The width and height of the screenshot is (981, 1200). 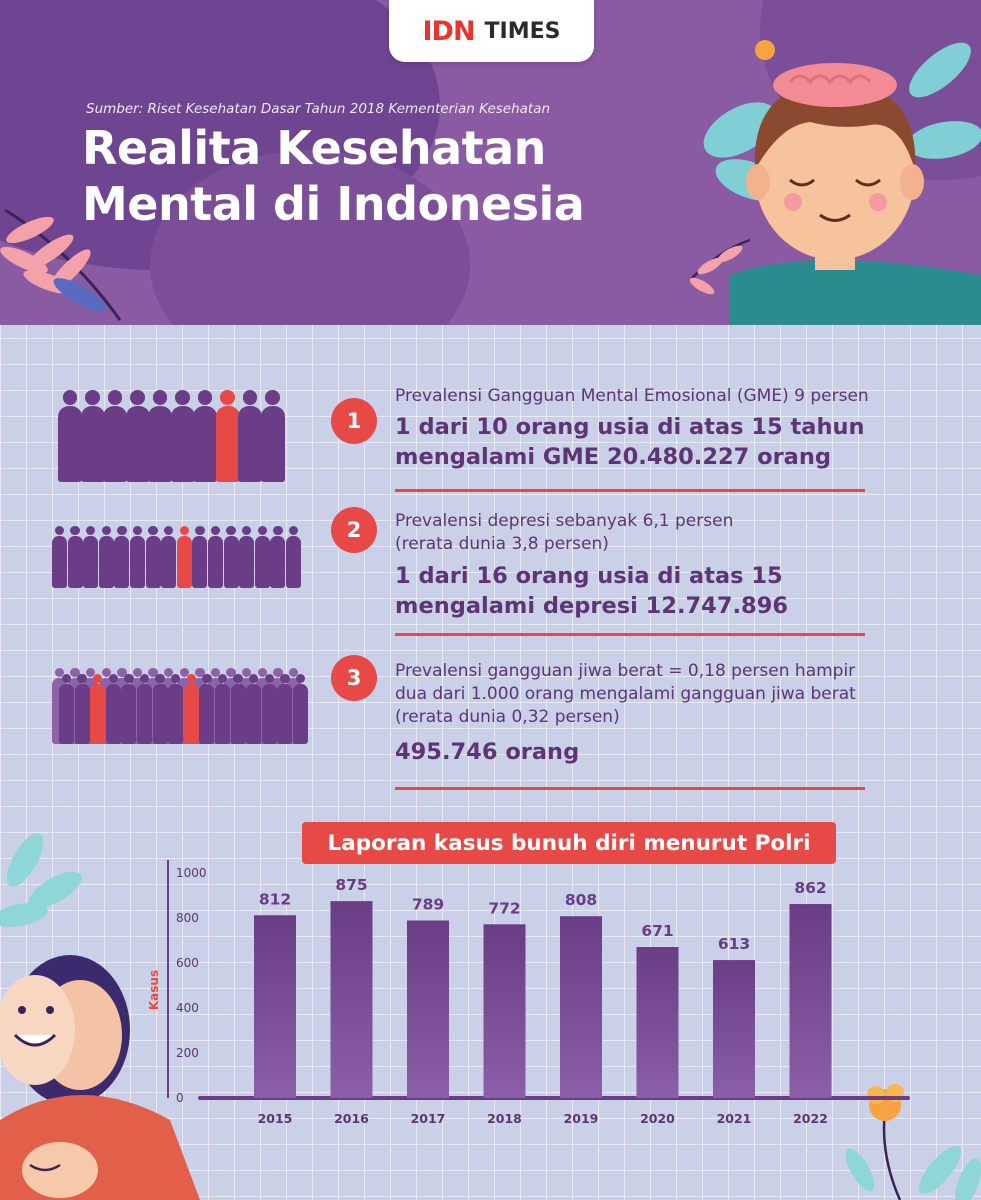 What do you see at coordinates (314, 148) in the screenshot?
I see `page-title-line-1: Realita Kesehatan` at bounding box center [314, 148].